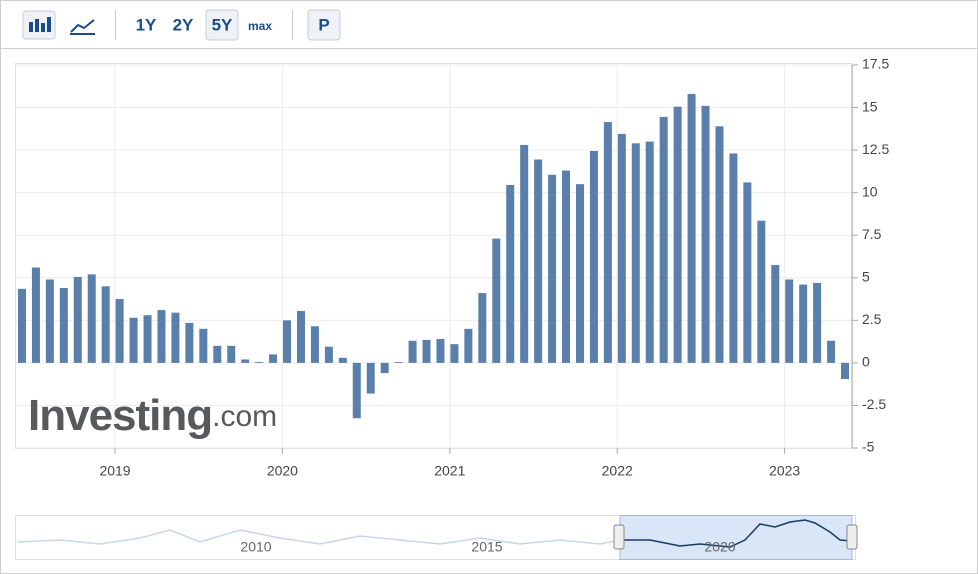  Describe the element at coordinates (784, 471) in the screenshot. I see `x-tick-label: 2023` at that location.